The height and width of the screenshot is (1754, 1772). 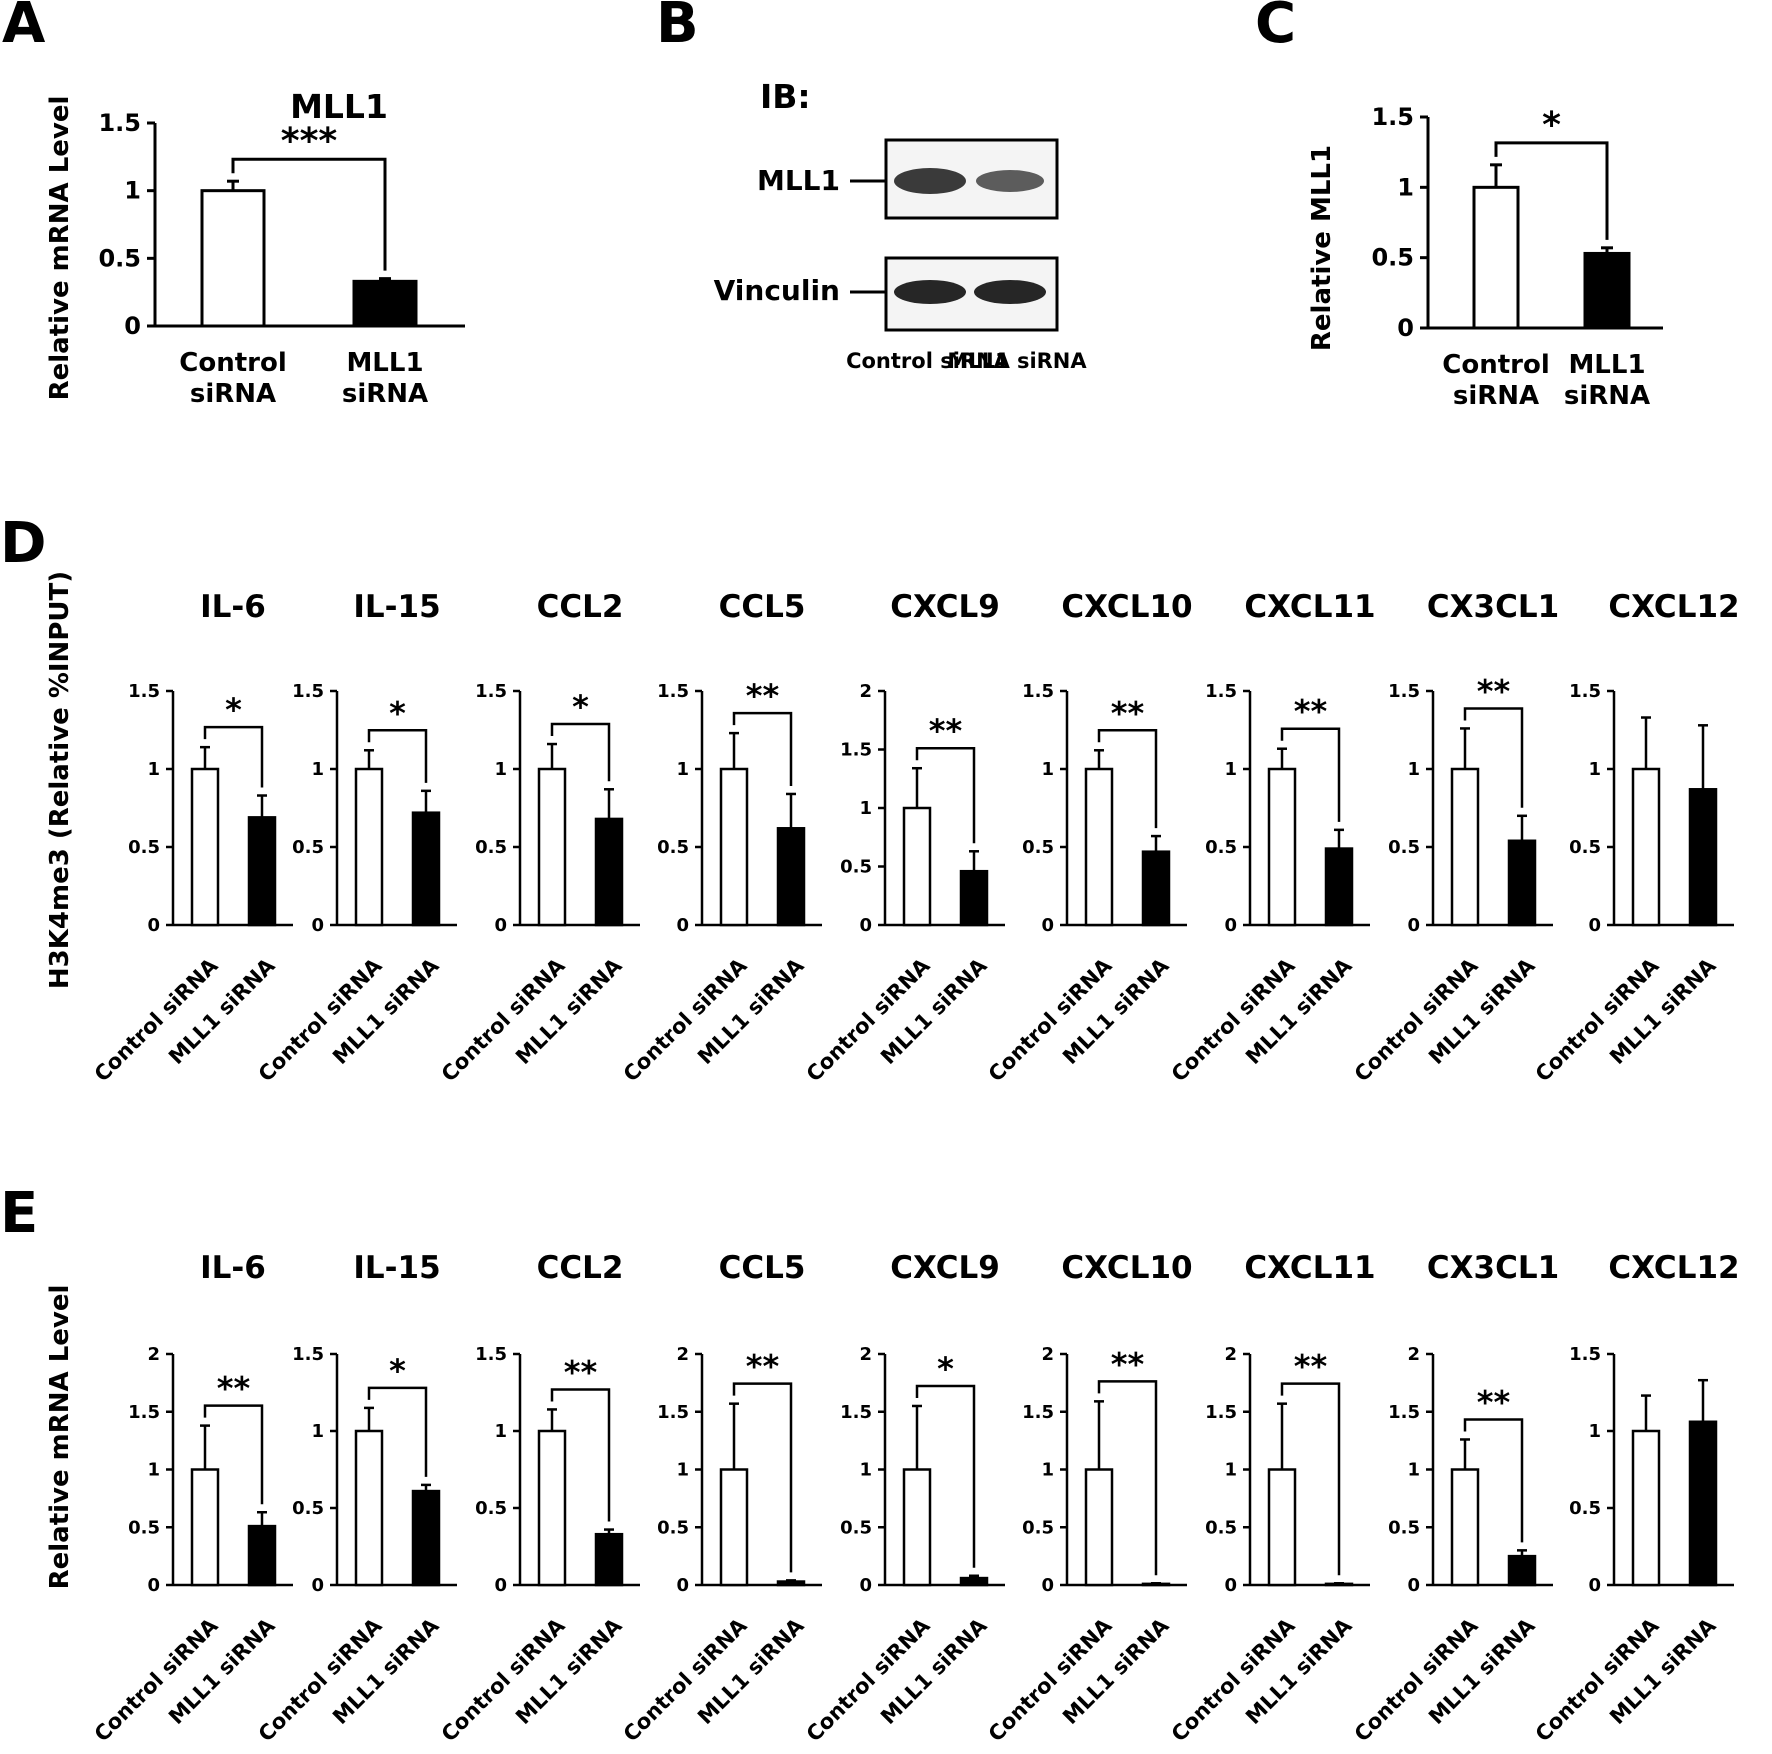 What do you see at coordinates (945, 1476) in the screenshot?
I see `panel-e-cxcl9-significance-bracket` at bounding box center [945, 1476].